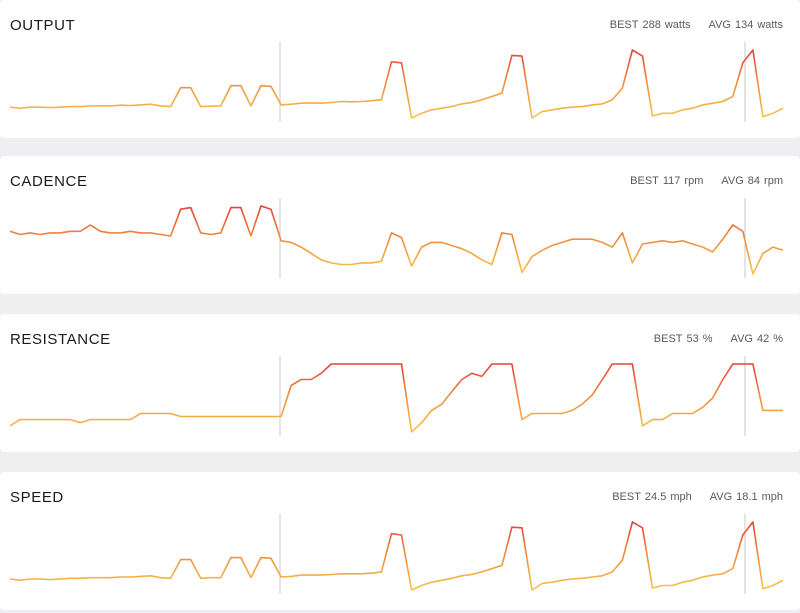 This screenshot has height=613, width=800. I want to click on best-unit: %, so click(708, 339).